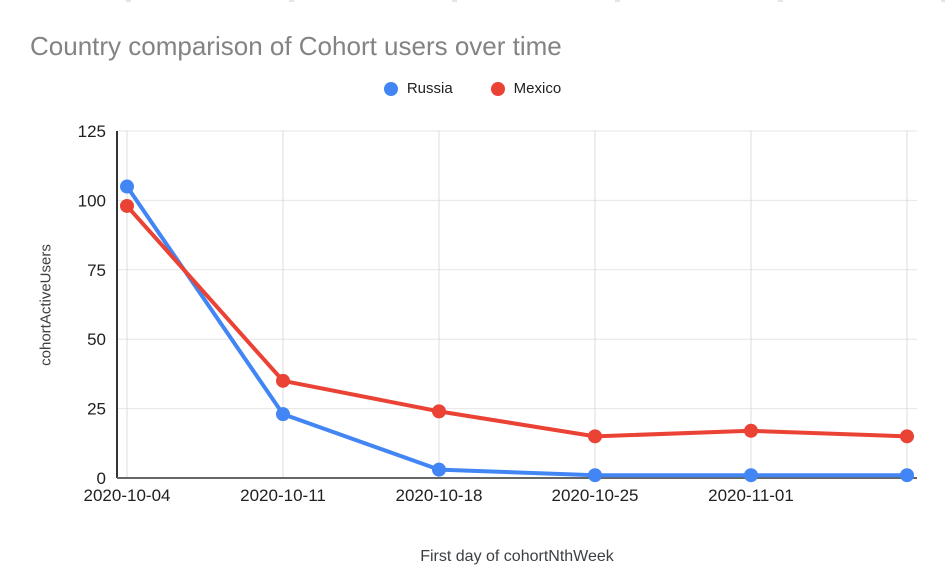  Describe the element at coordinates (96, 409) in the screenshot. I see `y-tick-label: 25` at that location.